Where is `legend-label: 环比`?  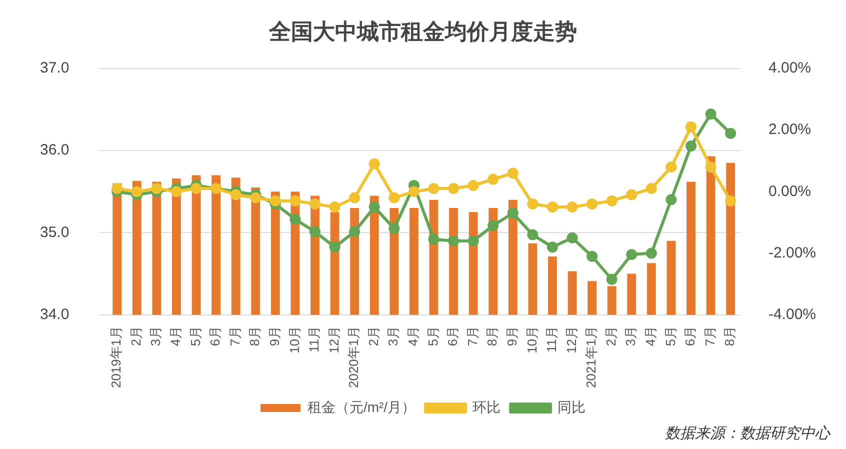
legend-label: 环比 is located at coordinates (486, 406).